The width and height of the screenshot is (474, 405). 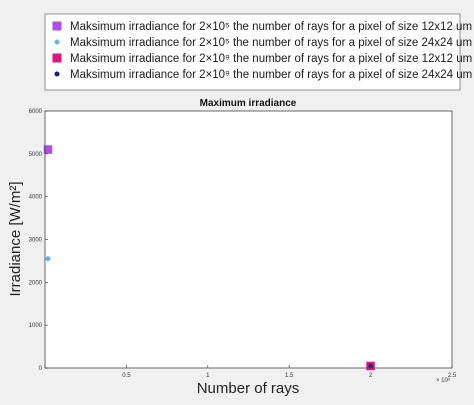 What do you see at coordinates (250, 372) in the screenshot?
I see `x-axis-ticks: 0.5 1 1.5 2 2.5` at bounding box center [250, 372].